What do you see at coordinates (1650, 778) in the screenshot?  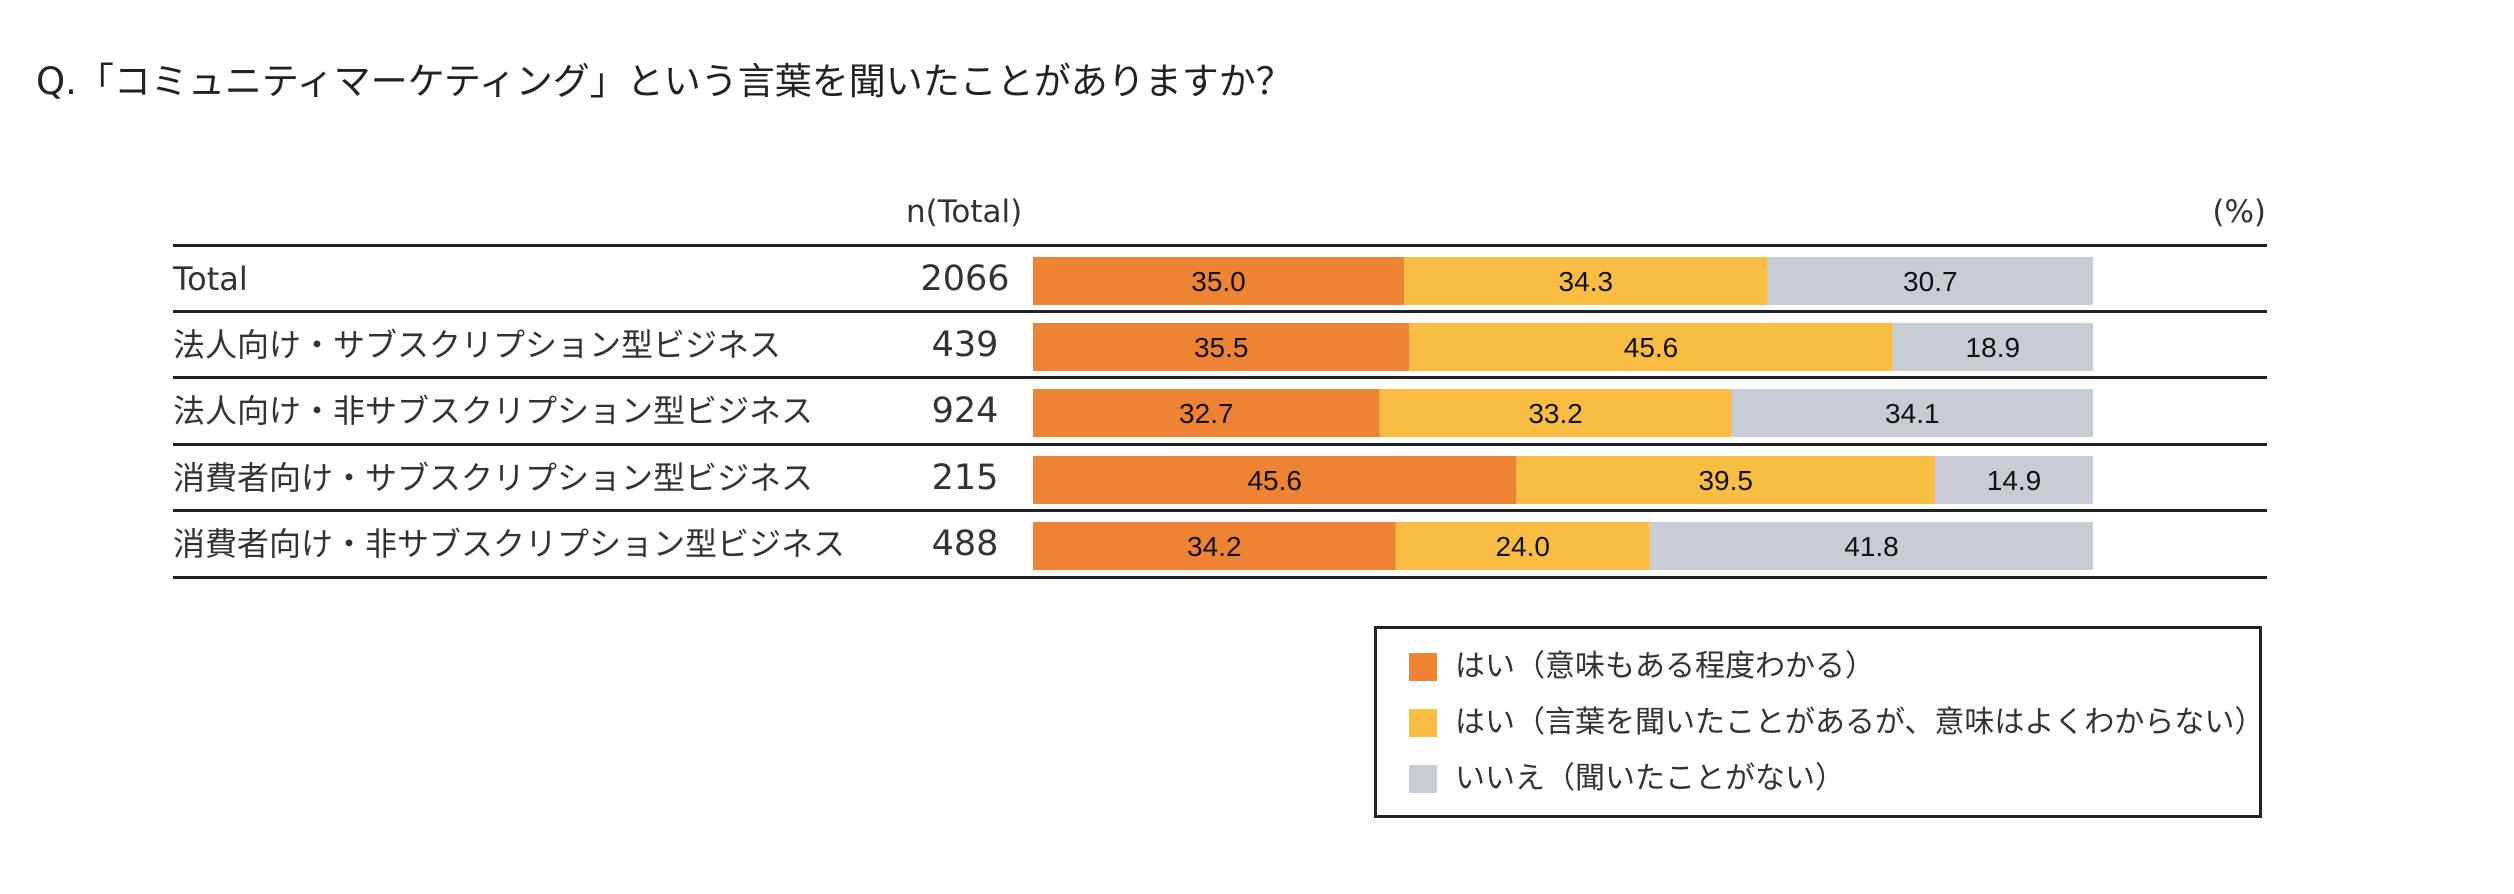 I see `legend-label: いいえ（聞いたことがない）` at bounding box center [1650, 778].